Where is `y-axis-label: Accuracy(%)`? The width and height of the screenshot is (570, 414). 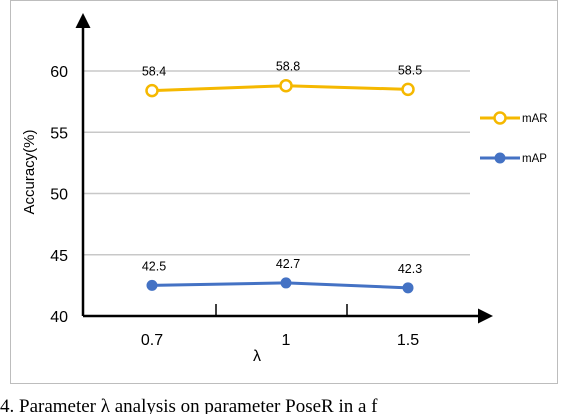
y-axis-label: Accuracy(%) is located at coordinates (29, 171).